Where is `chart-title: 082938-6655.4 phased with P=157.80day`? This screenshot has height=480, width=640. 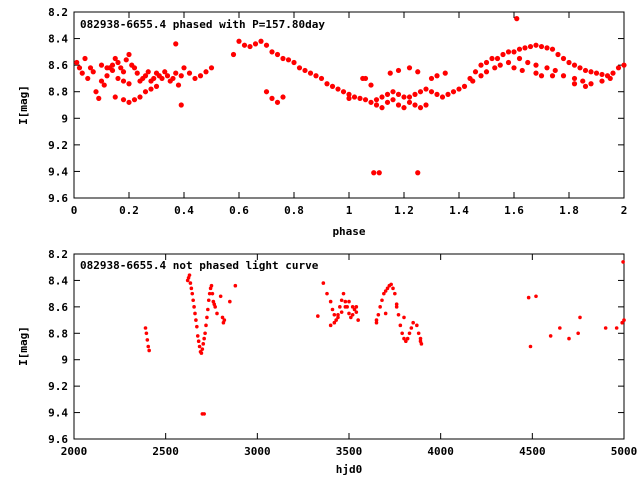 chart-title: 082938-6655.4 phased with P=157.80day is located at coordinates (202, 24).